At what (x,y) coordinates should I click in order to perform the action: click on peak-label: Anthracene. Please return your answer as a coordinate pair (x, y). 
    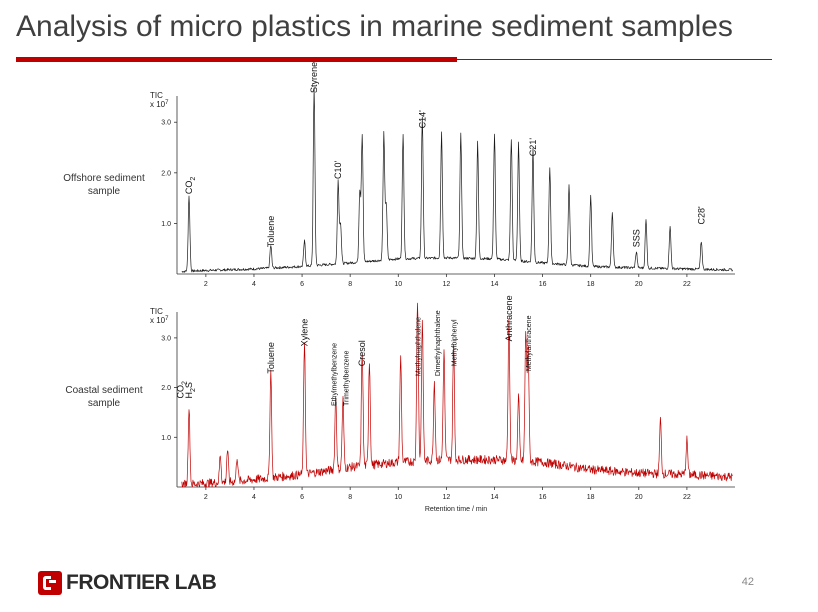
    Looking at the image, I should click on (509, 318).